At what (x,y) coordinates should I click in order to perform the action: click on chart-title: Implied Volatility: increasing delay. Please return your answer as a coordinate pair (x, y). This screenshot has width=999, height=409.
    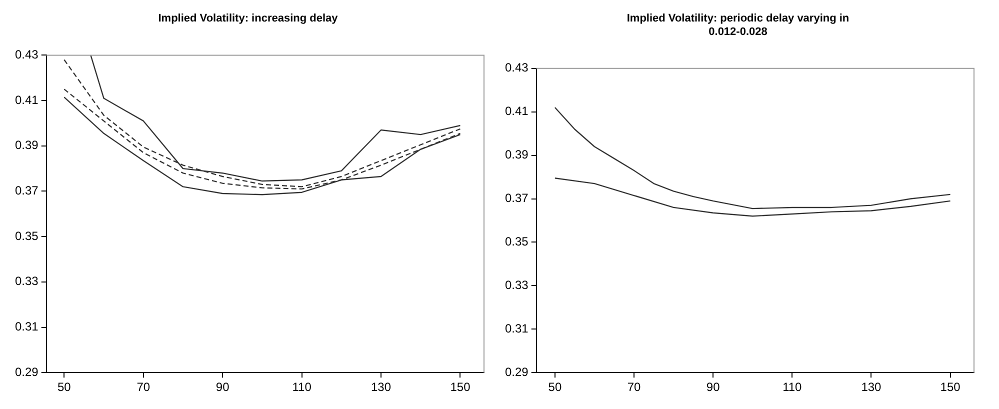
    Looking at the image, I should click on (248, 18).